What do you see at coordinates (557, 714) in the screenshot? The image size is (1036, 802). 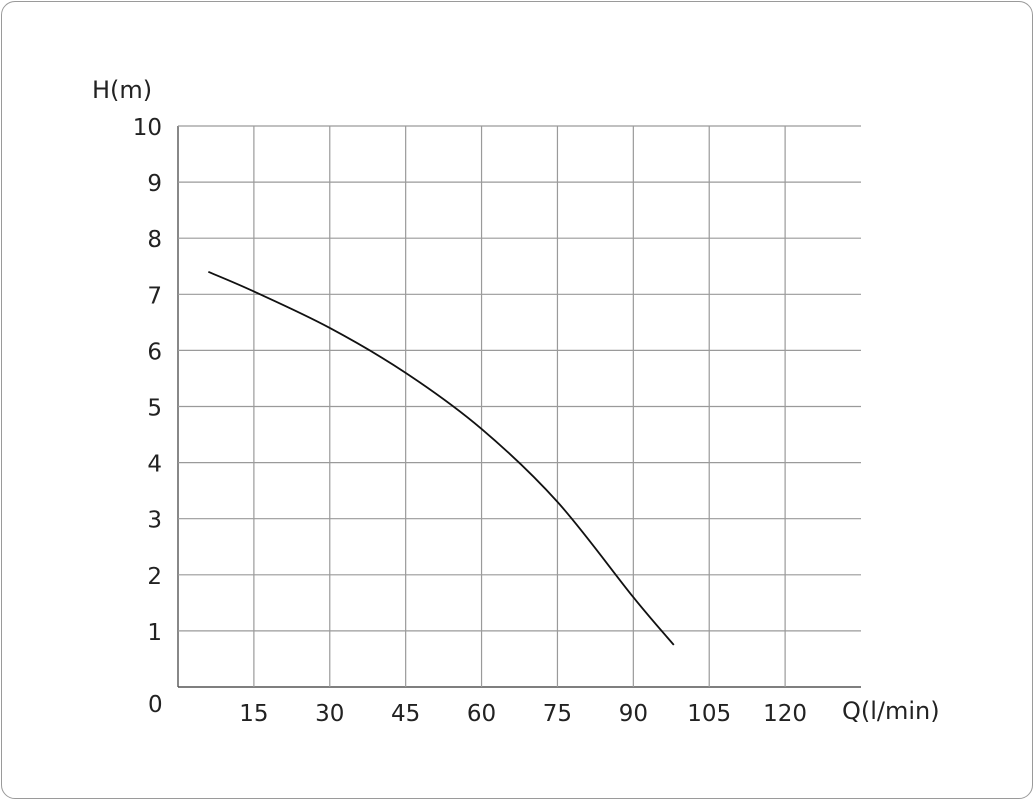 I see `x-tick-label: 75` at bounding box center [557, 714].